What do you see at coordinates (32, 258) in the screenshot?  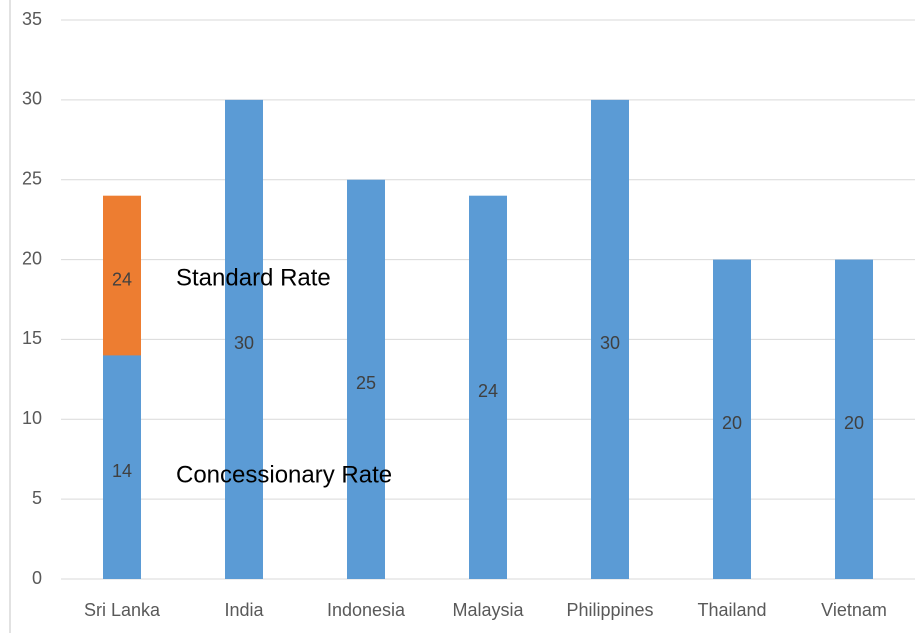 I see `y-tick-label: 20` at bounding box center [32, 258].